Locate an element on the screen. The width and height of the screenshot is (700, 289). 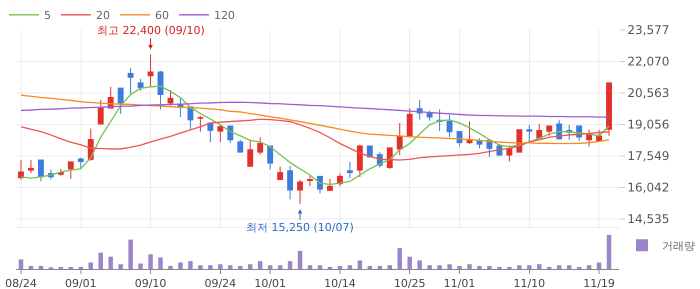
x-tick-label: 09/01 is located at coordinates (80, 283).